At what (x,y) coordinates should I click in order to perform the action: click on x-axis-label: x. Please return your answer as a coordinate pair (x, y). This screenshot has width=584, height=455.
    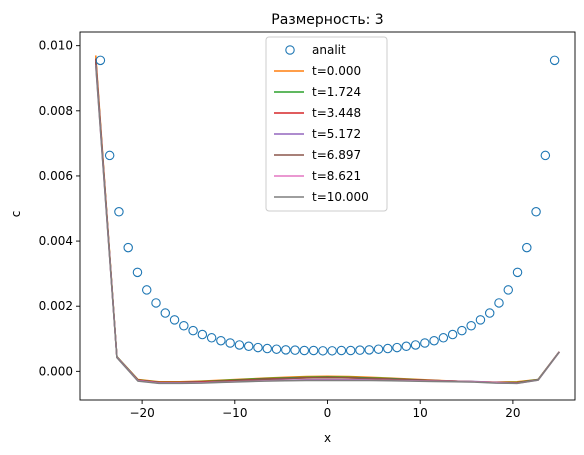
    Looking at the image, I should click on (327, 438).